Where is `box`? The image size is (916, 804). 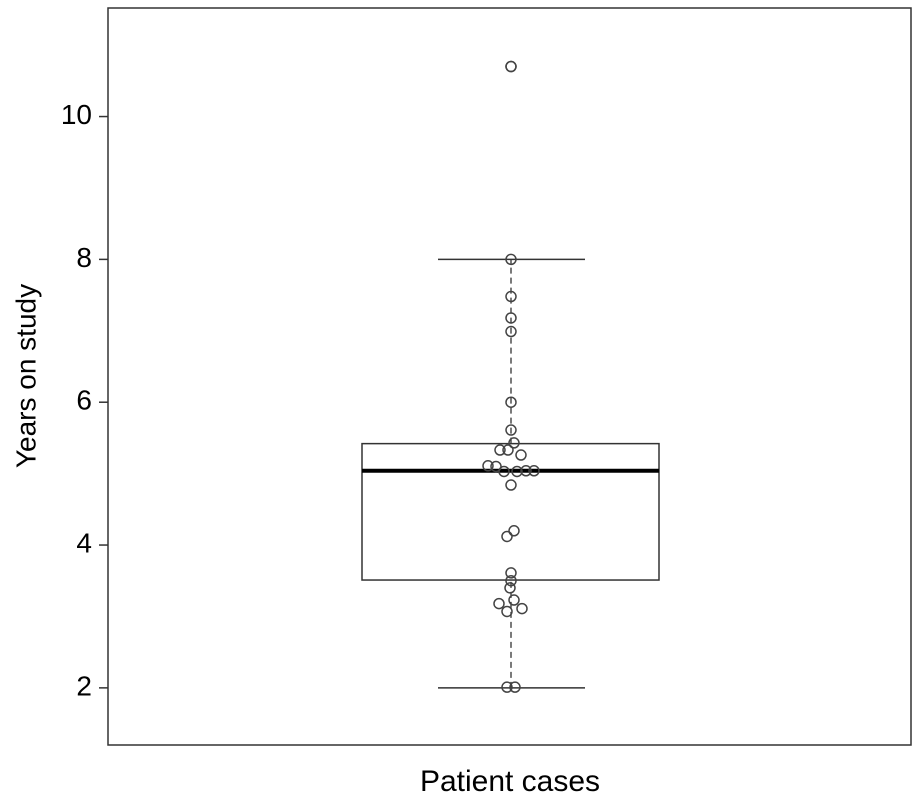
box is located at coordinates (510, 511).